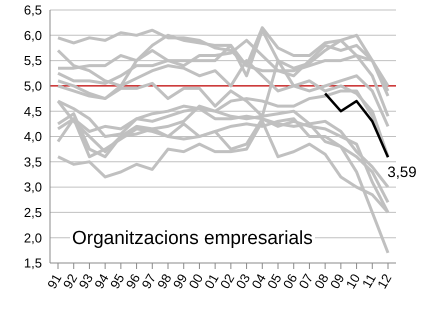 This screenshot has height=321, width=430. What do you see at coordinates (402, 173) in the screenshot?
I see `data-label: 3,59` at bounding box center [402, 173].